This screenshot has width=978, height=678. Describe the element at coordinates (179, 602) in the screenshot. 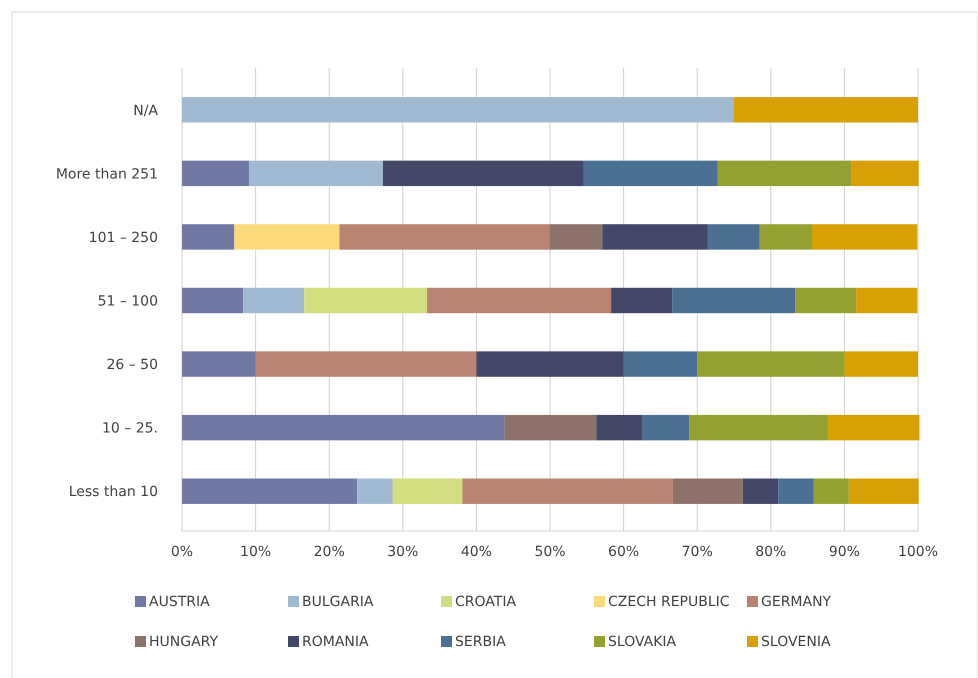

I see `legend-label: AUSTRIA` at that location.